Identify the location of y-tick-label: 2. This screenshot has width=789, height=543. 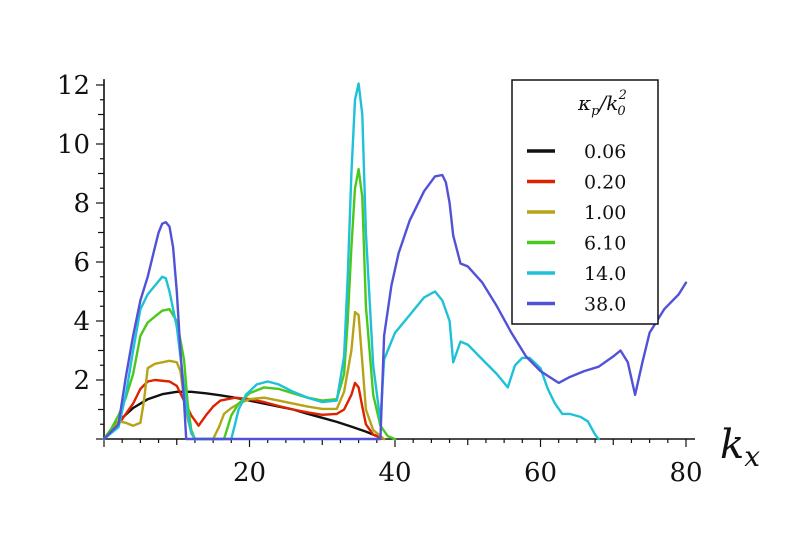
(81, 381).